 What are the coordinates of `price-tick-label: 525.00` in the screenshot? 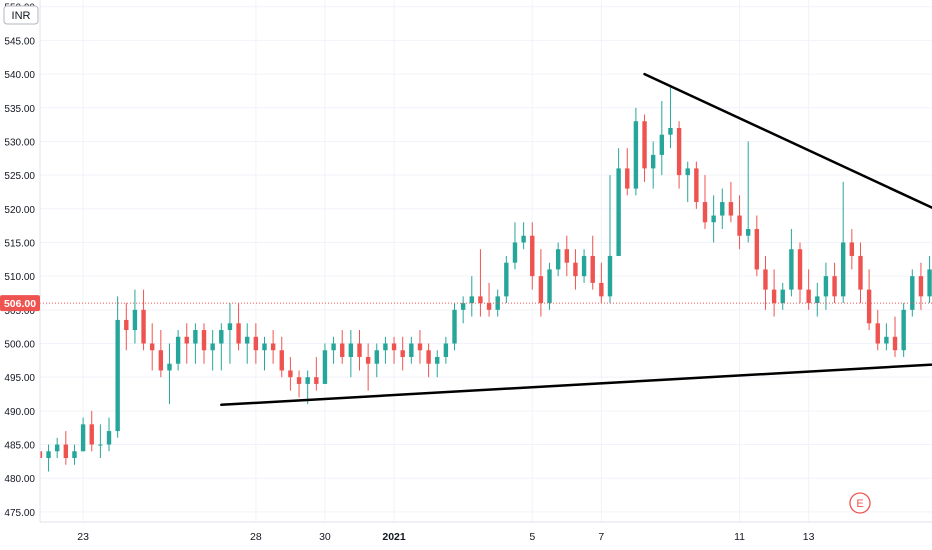 It's located at (19, 176).